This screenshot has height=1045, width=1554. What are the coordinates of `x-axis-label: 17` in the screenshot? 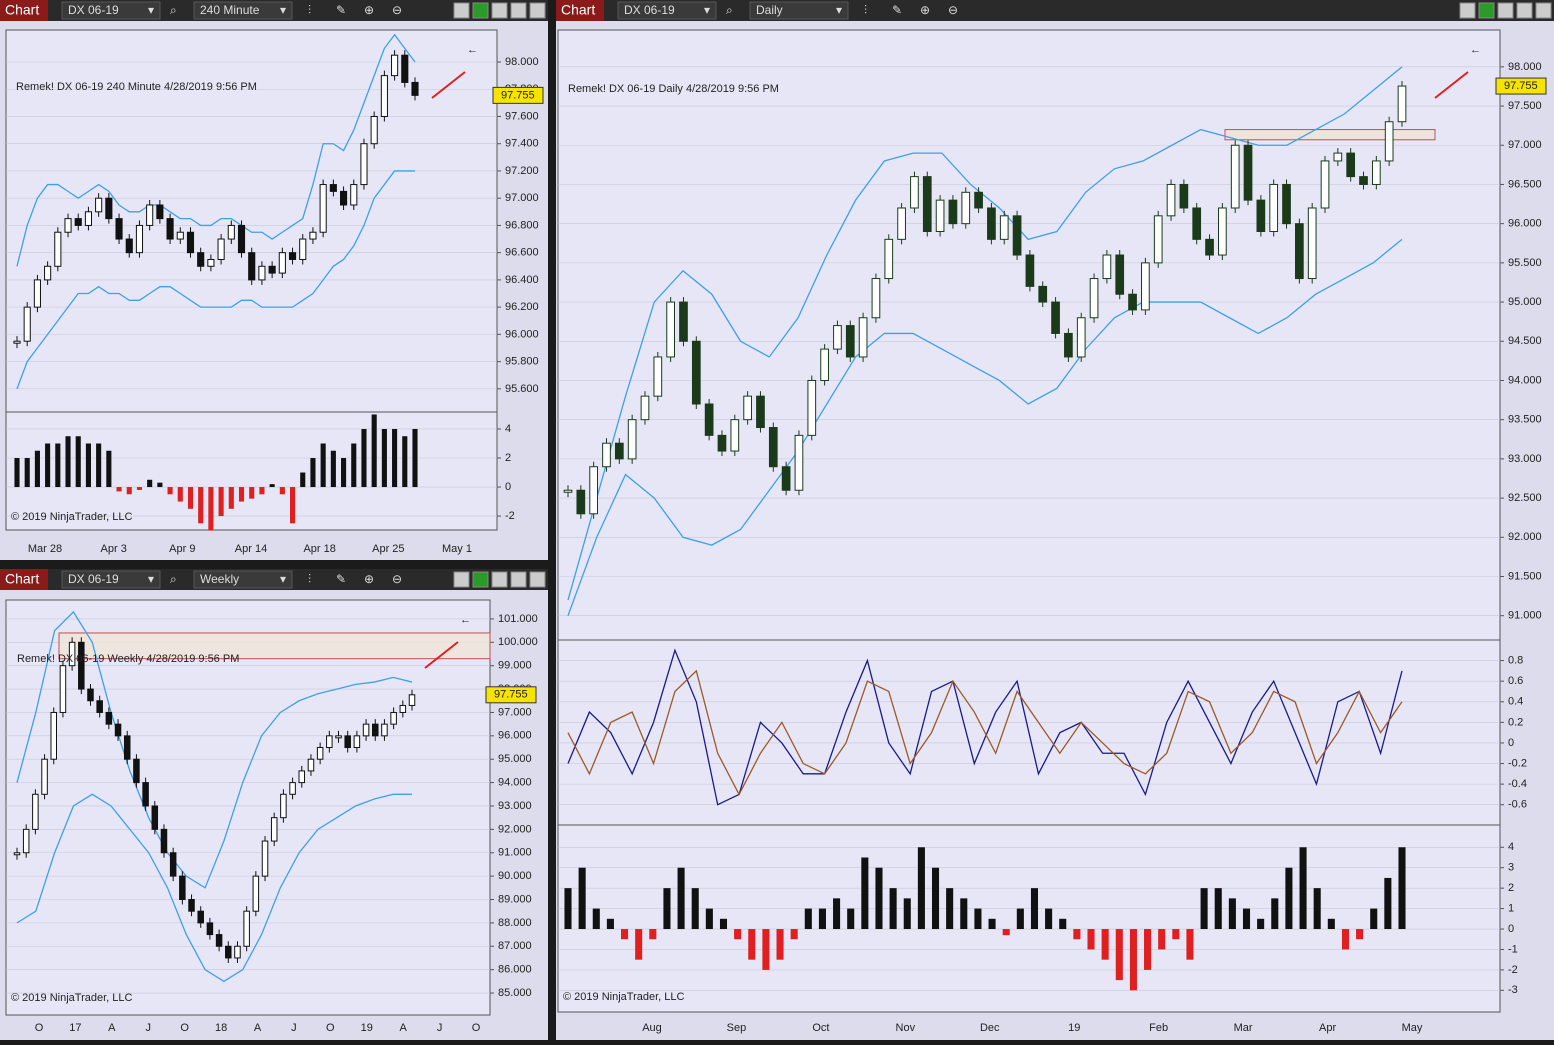 It's located at (75, 1028).